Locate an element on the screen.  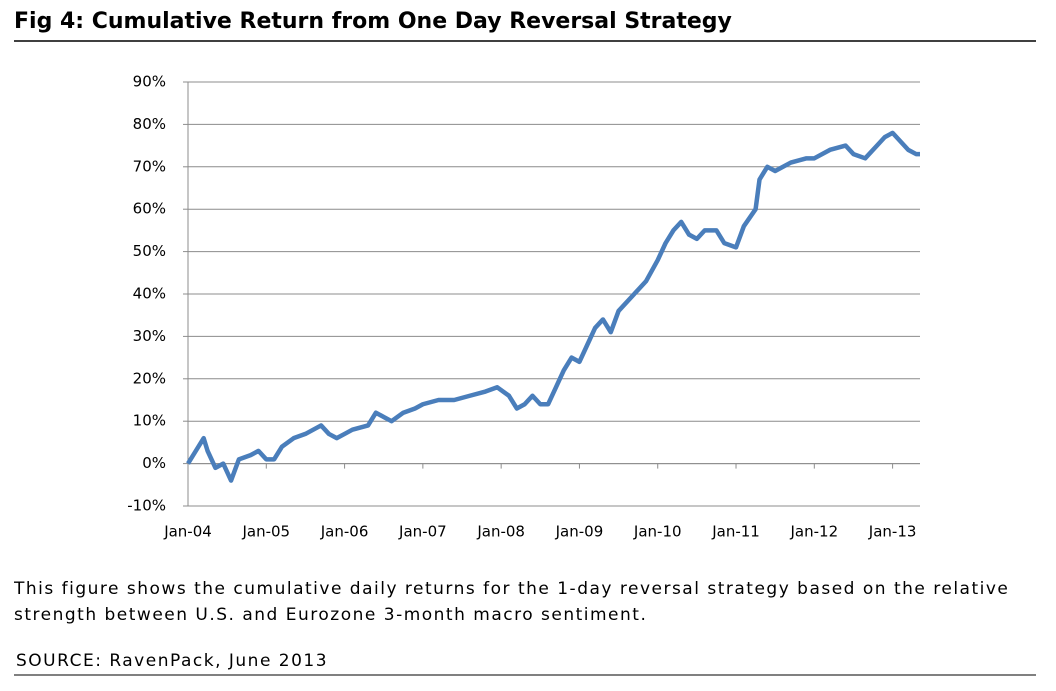
y-tick-label: 60% is located at coordinates (149, 209).